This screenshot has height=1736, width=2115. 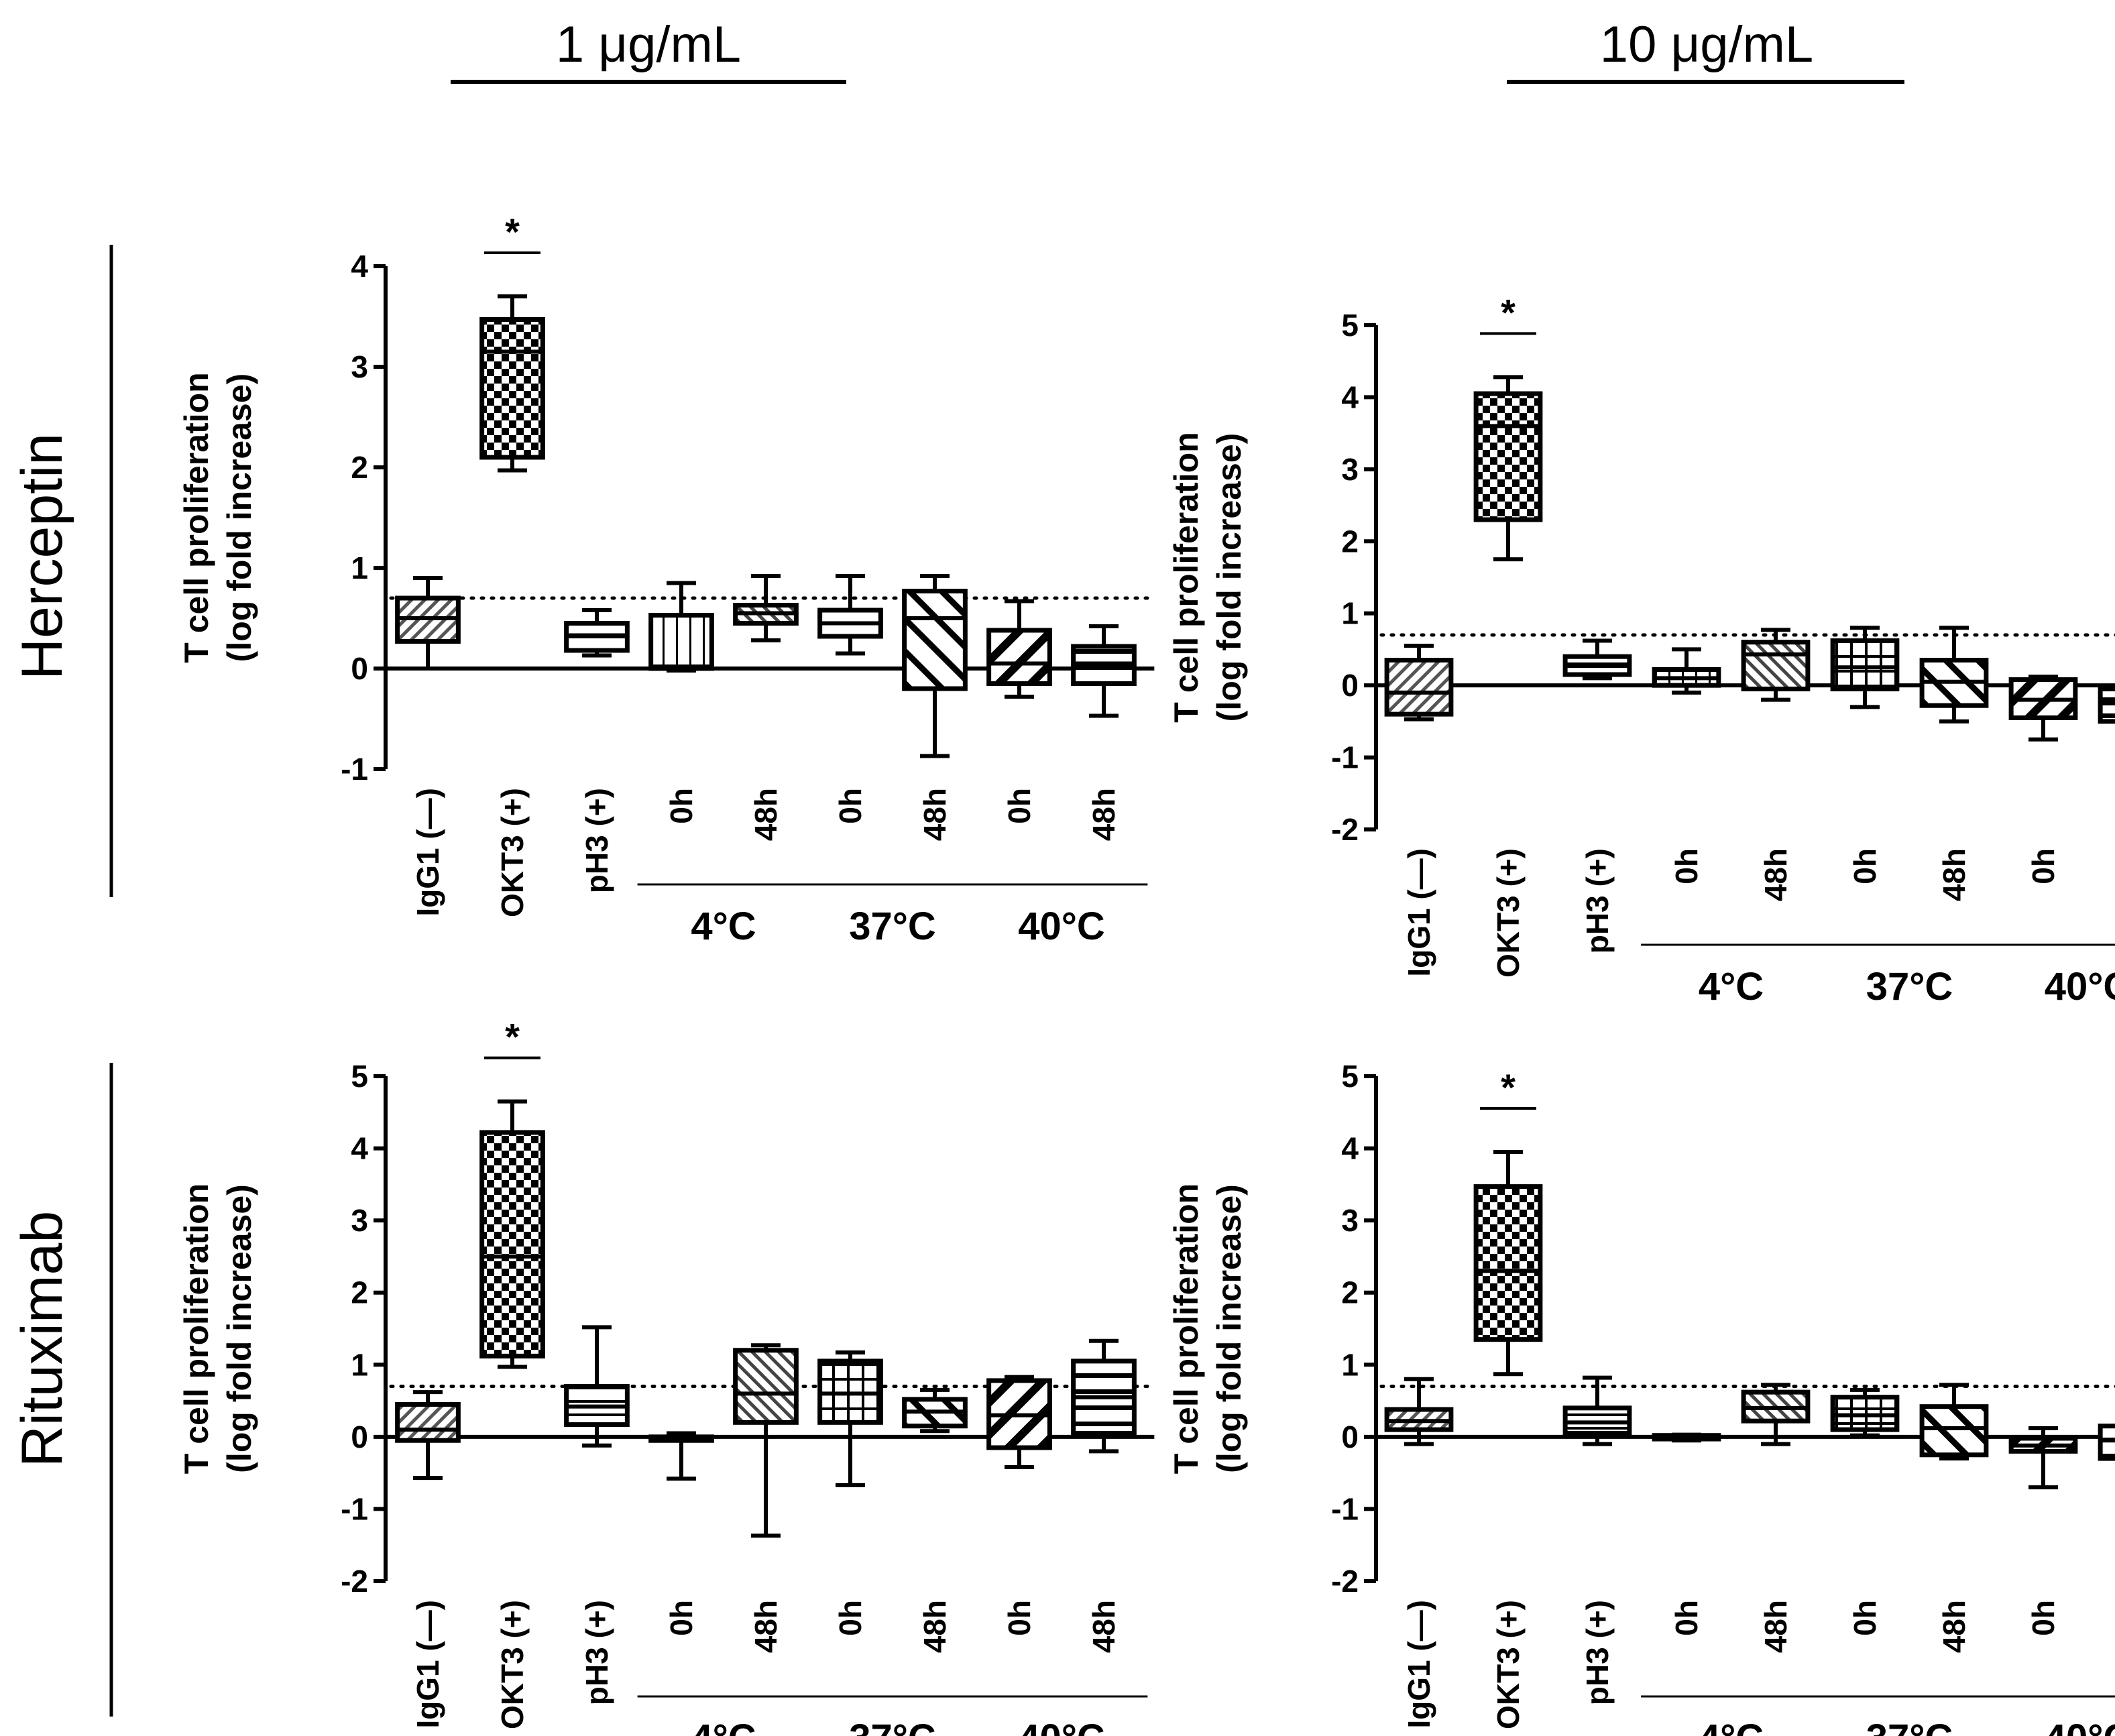 I want to click on y-tick-label: -2, so click(x=1345, y=830).